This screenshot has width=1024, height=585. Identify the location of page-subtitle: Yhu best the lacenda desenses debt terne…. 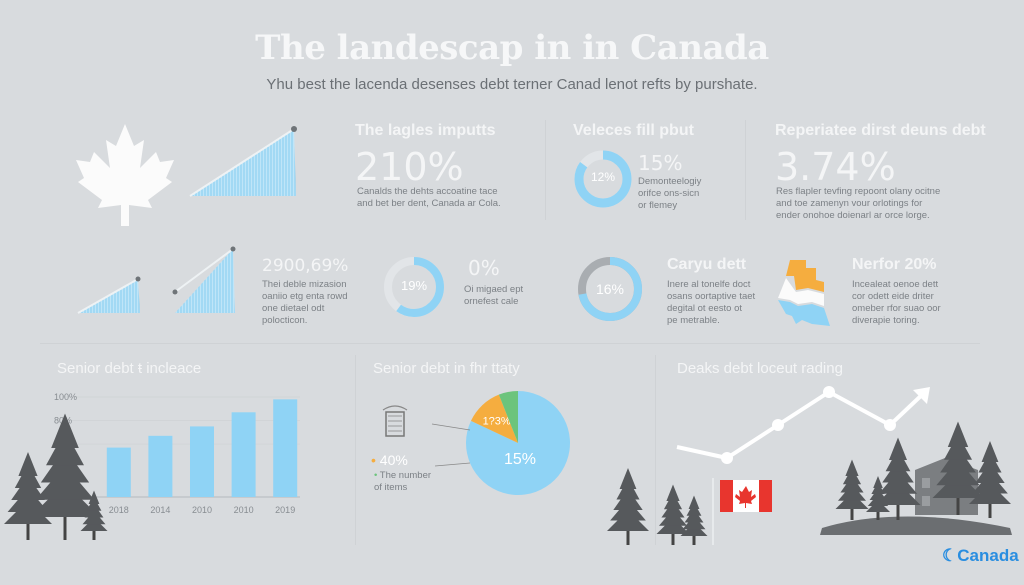
(512, 84).